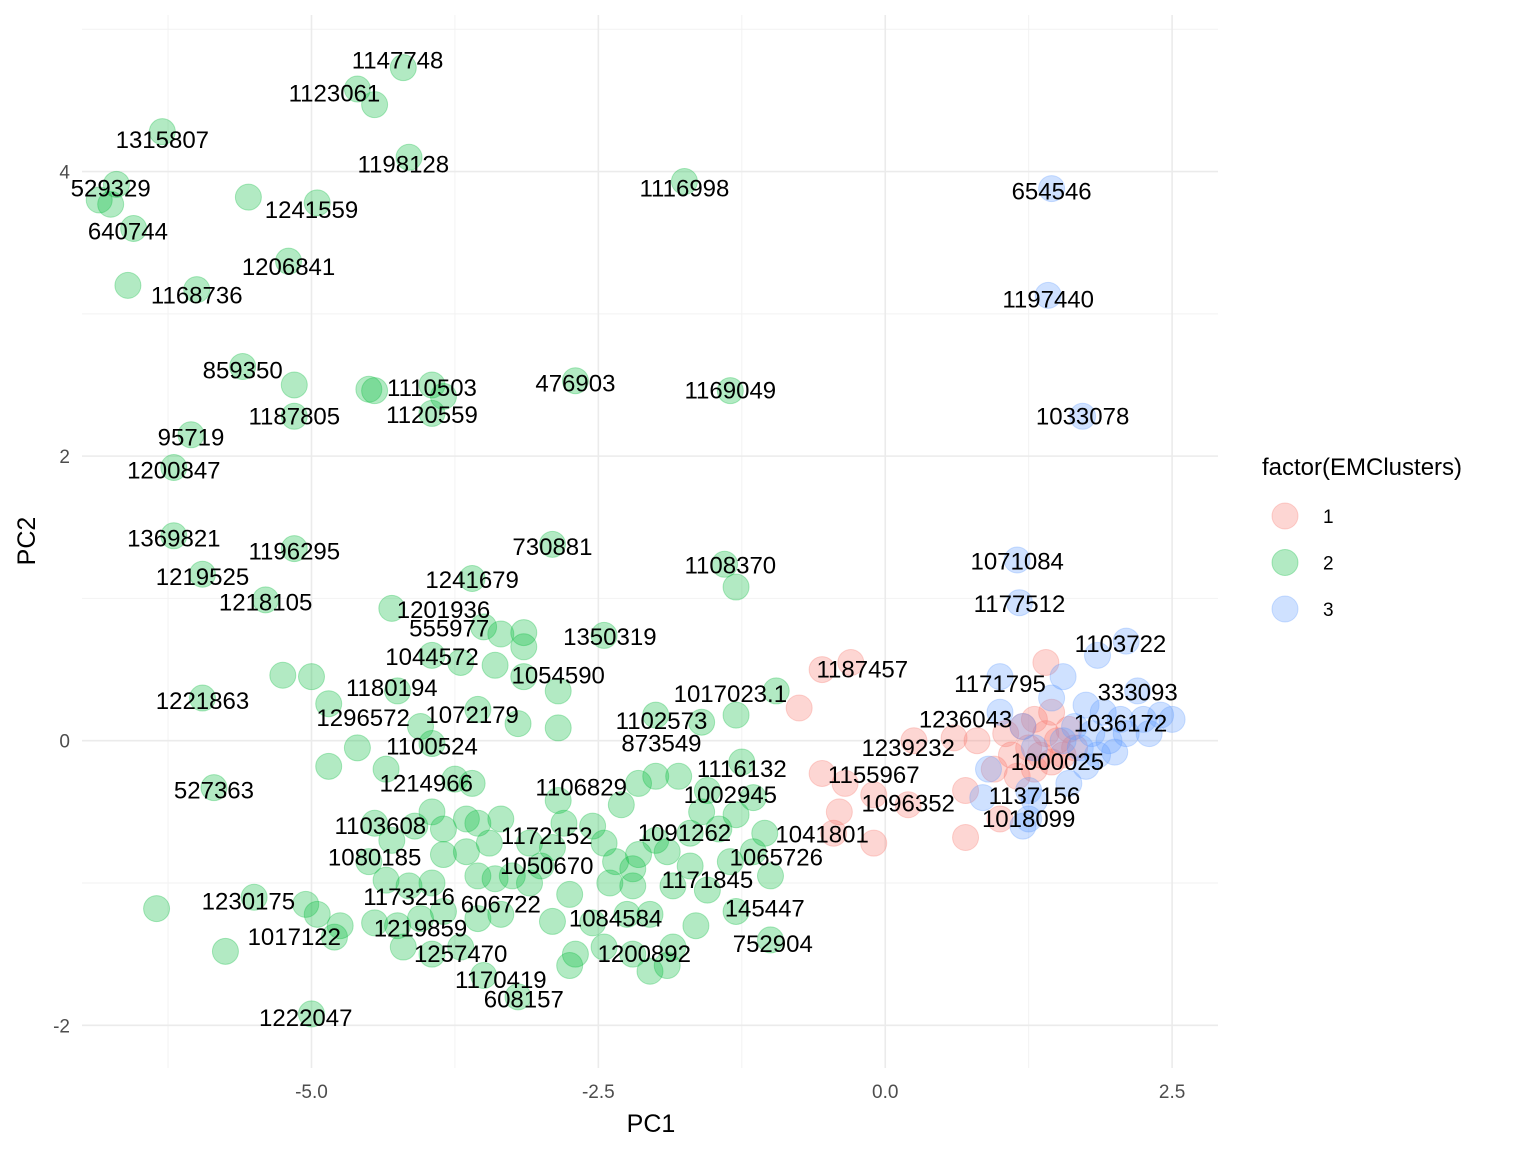 Image resolution: width=1536 pixels, height=1152 pixels. What do you see at coordinates (598, 1092) in the screenshot?
I see `x-tick-label: -2.5` at bounding box center [598, 1092].